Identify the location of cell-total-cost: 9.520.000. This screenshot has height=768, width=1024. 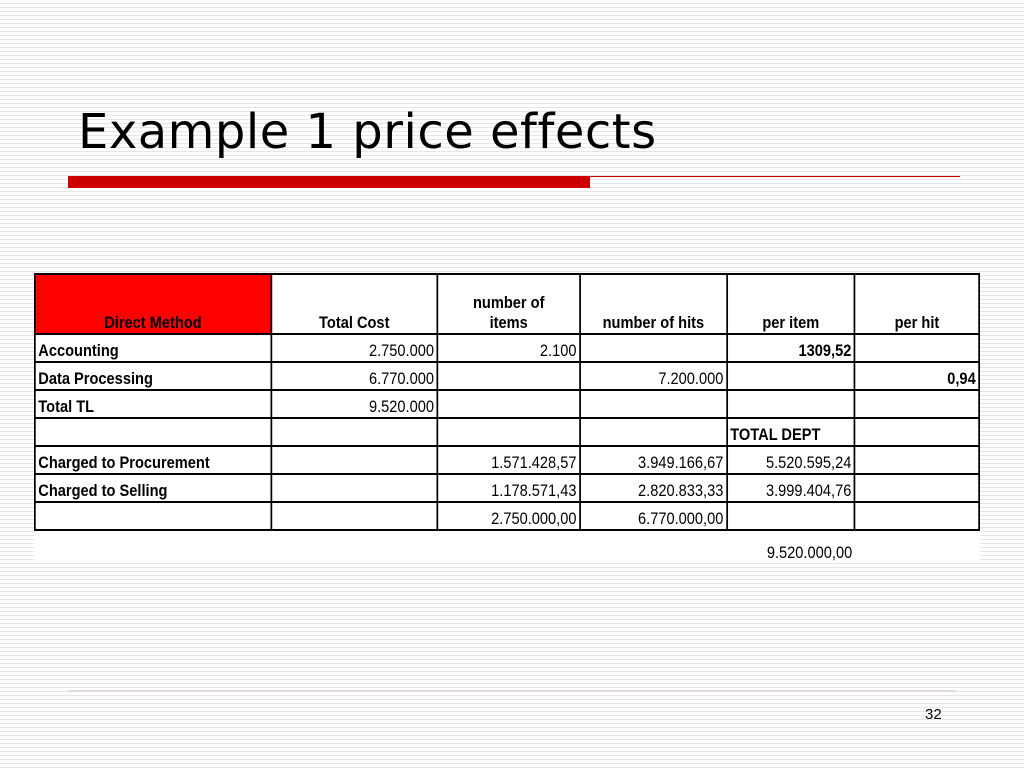
(354, 404).